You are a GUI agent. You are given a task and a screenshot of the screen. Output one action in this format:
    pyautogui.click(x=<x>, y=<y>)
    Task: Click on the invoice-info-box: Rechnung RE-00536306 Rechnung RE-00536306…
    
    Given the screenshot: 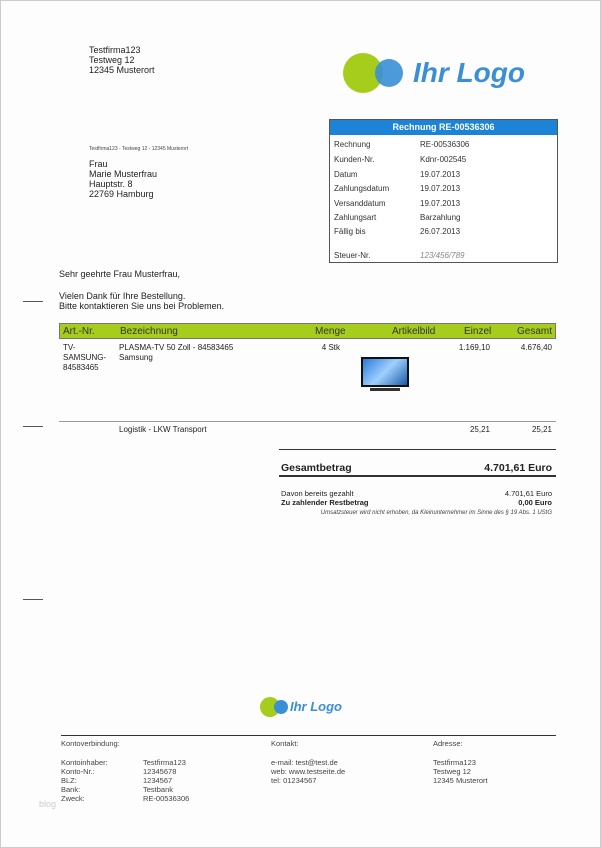 What is the action you would take?
    pyautogui.click(x=443, y=191)
    